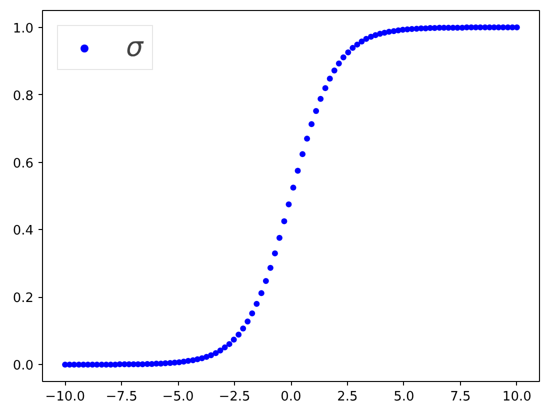 This screenshot has width=547, height=413. What do you see at coordinates (23, 231) in the screenshot?
I see `y-tick-label: 0.4` at bounding box center [23, 231].